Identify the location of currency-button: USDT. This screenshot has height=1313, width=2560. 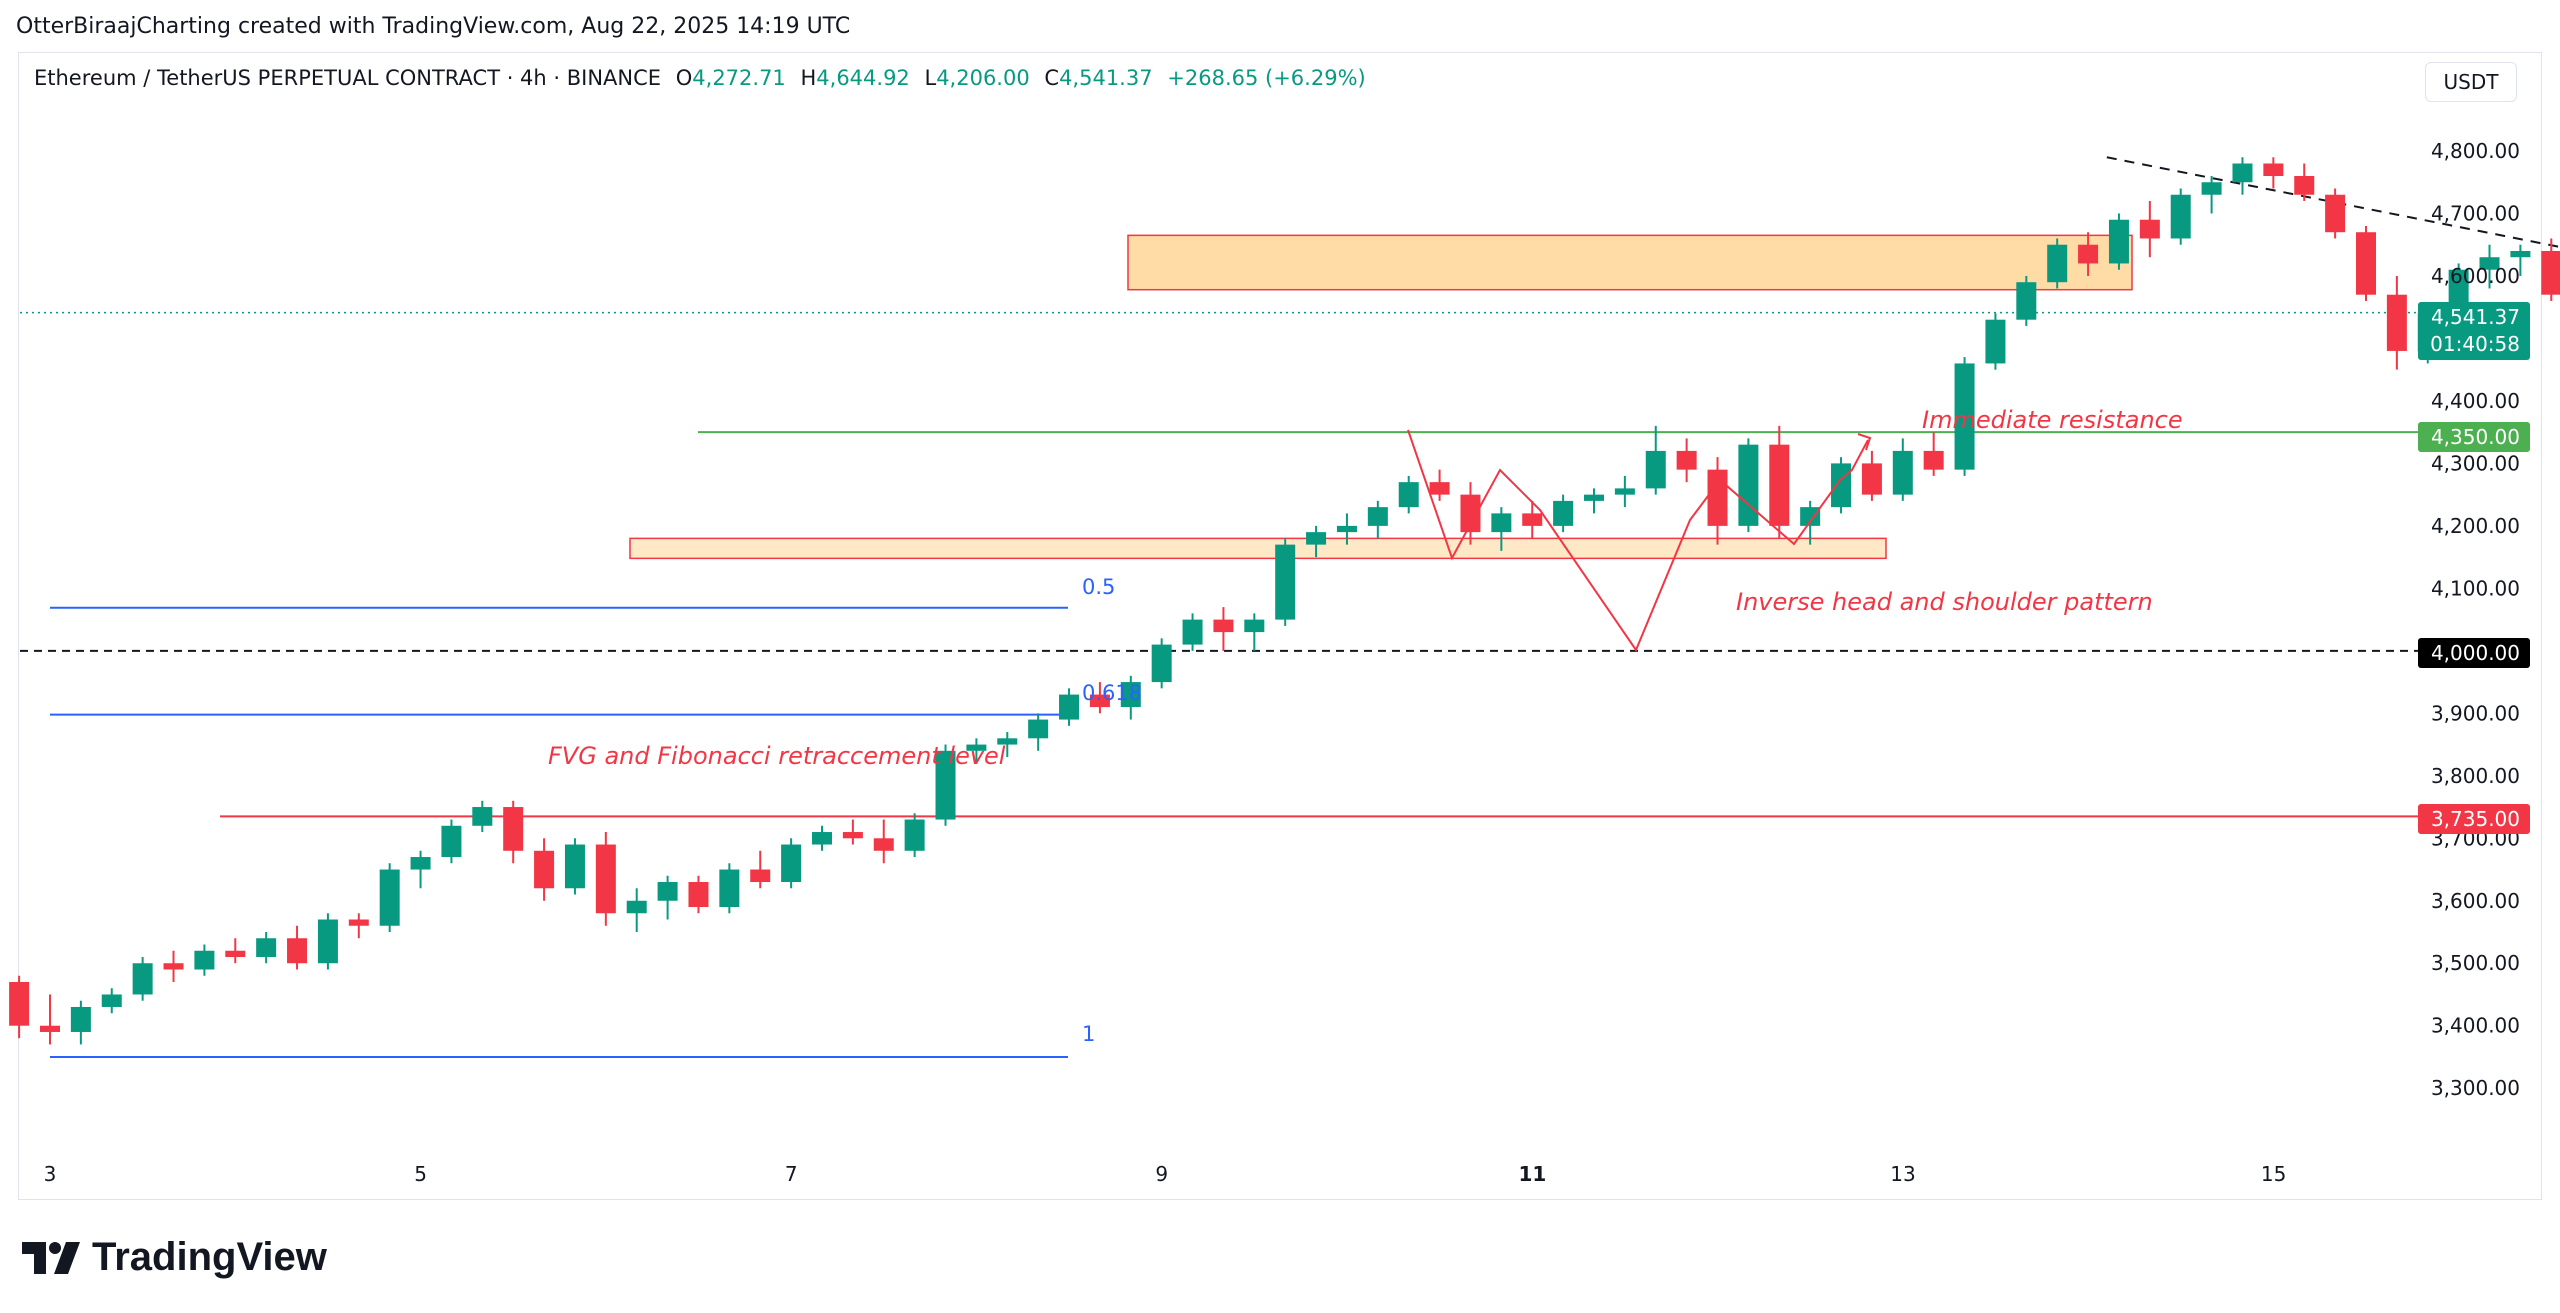
(2471, 82).